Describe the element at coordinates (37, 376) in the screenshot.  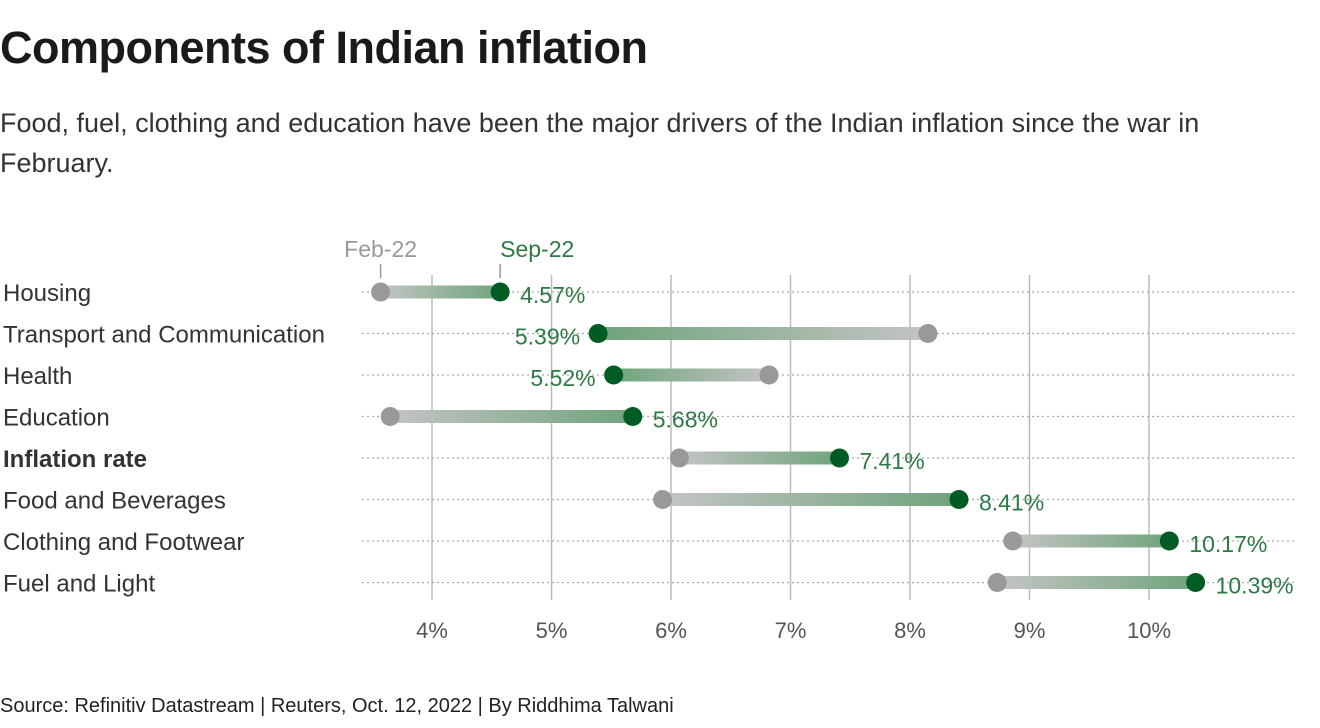
I see `category-label: Health` at that location.